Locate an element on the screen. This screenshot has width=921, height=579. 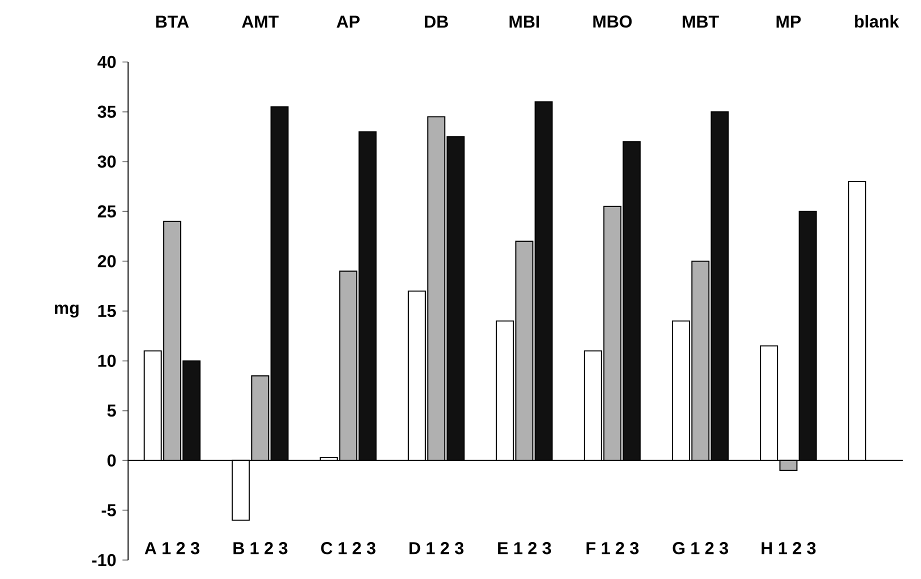
annotation: A 1 2 3 is located at coordinates (172, 548).